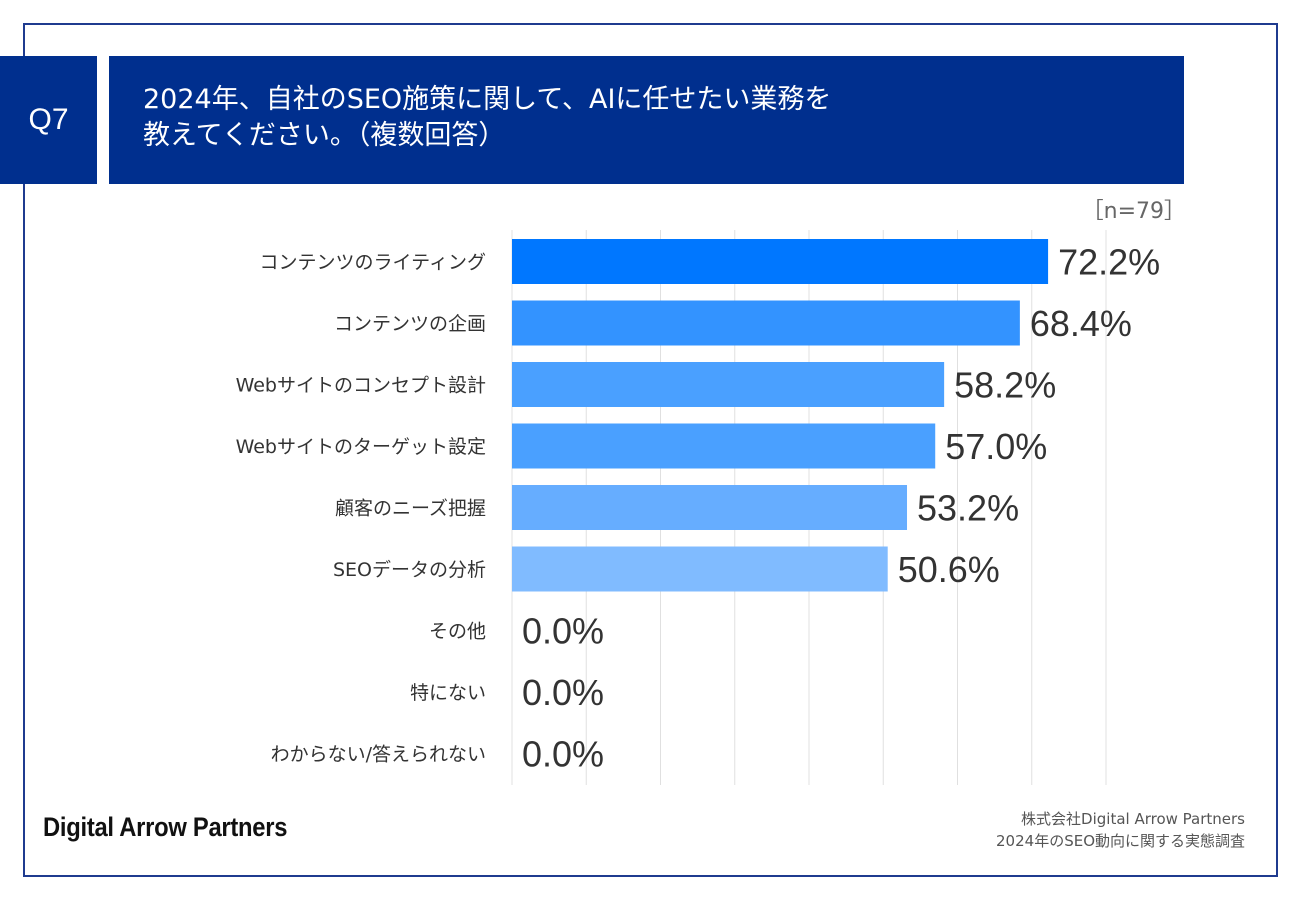 This screenshot has height=900, width=1300. What do you see at coordinates (1120, 841) in the screenshot?
I see `source-line-2: 2024年のSEO動向に関する実態調査` at bounding box center [1120, 841].